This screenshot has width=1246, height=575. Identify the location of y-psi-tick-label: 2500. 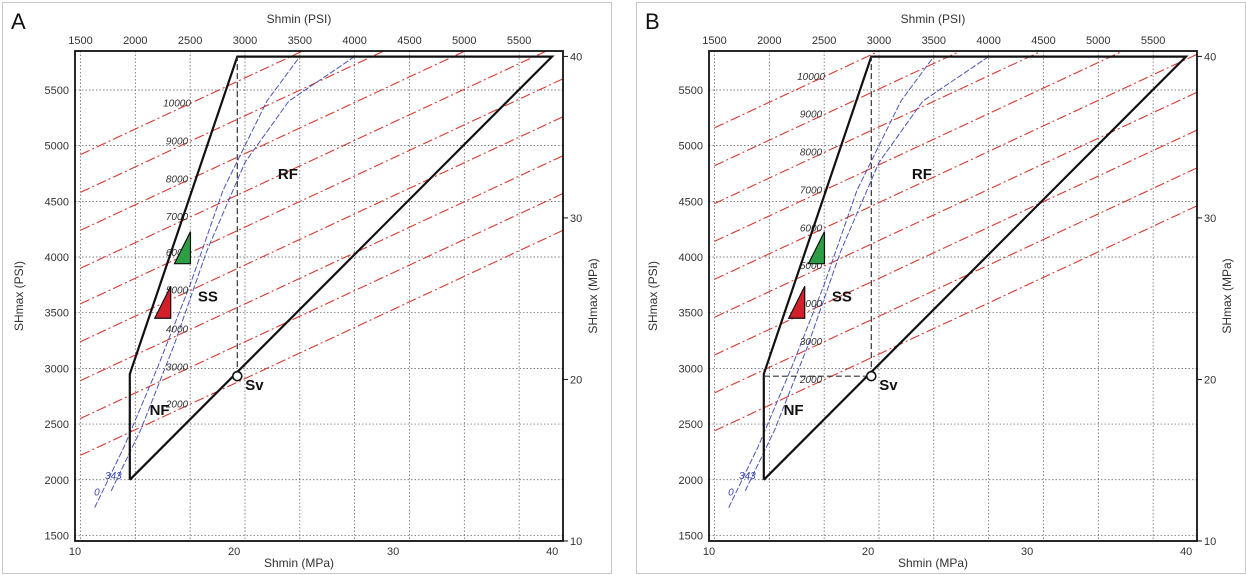
(57, 425).